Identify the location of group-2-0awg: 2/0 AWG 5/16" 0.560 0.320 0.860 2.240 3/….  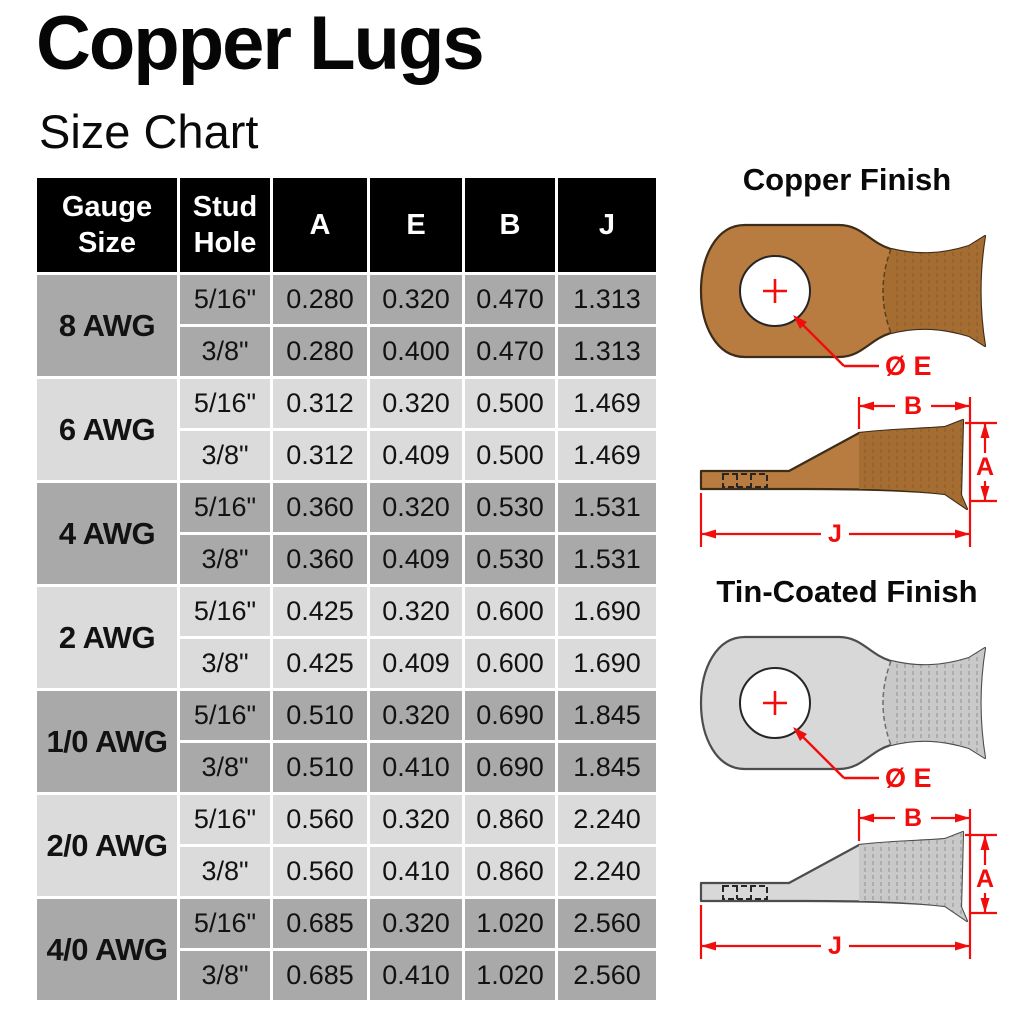
(346, 845).